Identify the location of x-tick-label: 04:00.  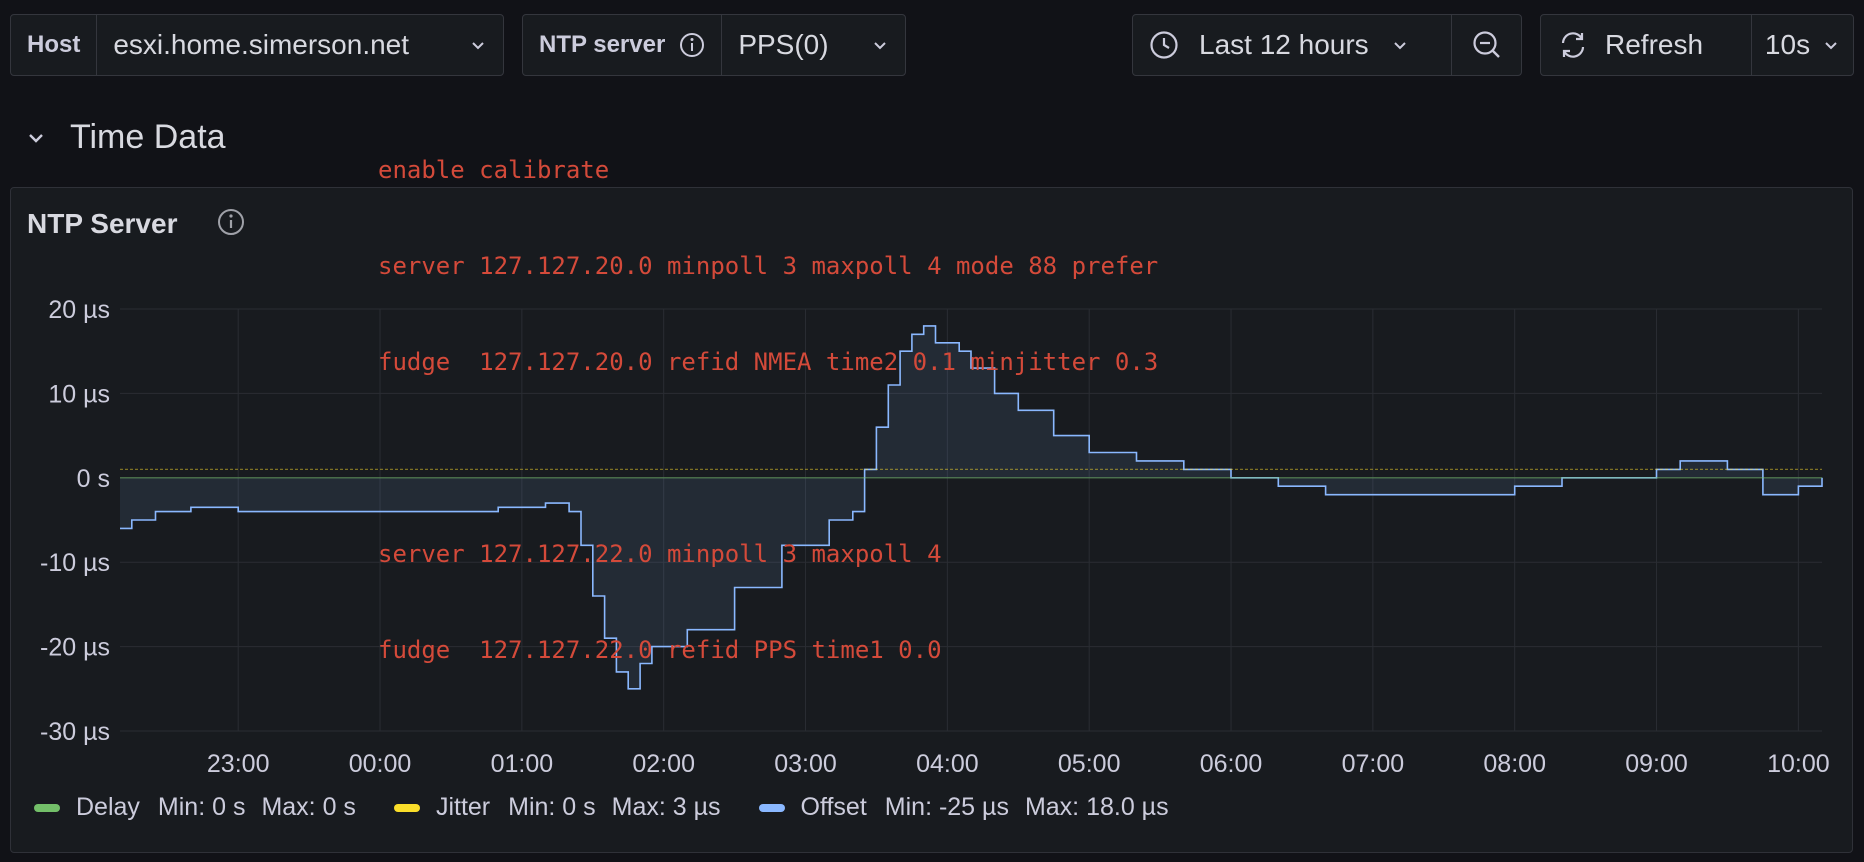
(947, 764).